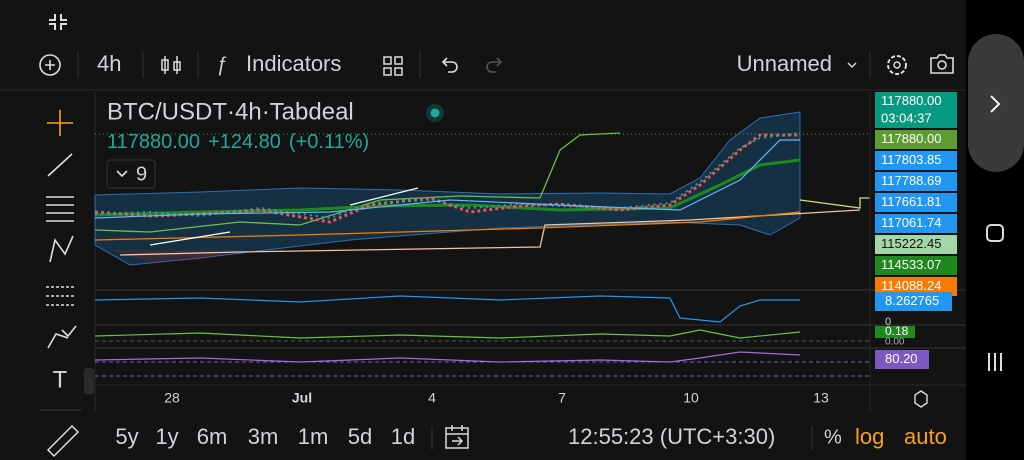  Describe the element at coordinates (911, 264) in the screenshot. I see `price-label: 114533.07` at that location.